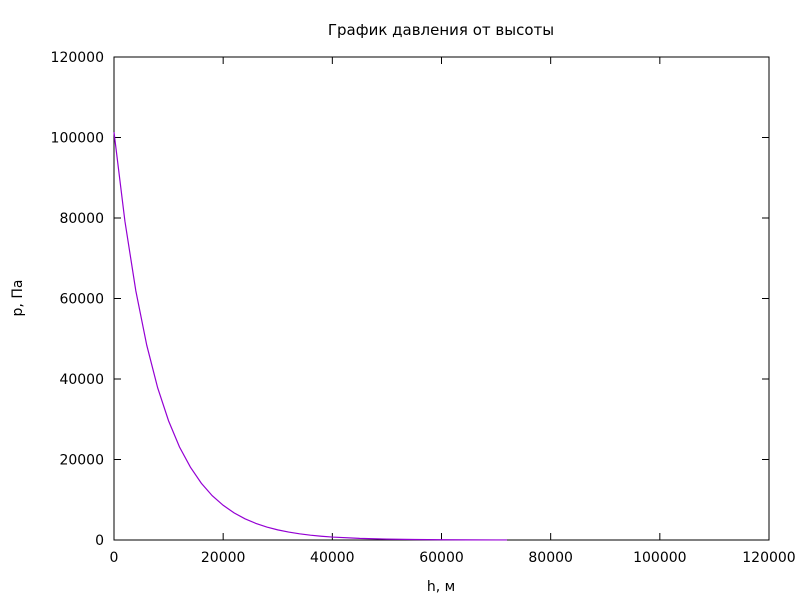  What do you see at coordinates (332, 558) in the screenshot?
I see `x-tick-label: 40000` at bounding box center [332, 558].